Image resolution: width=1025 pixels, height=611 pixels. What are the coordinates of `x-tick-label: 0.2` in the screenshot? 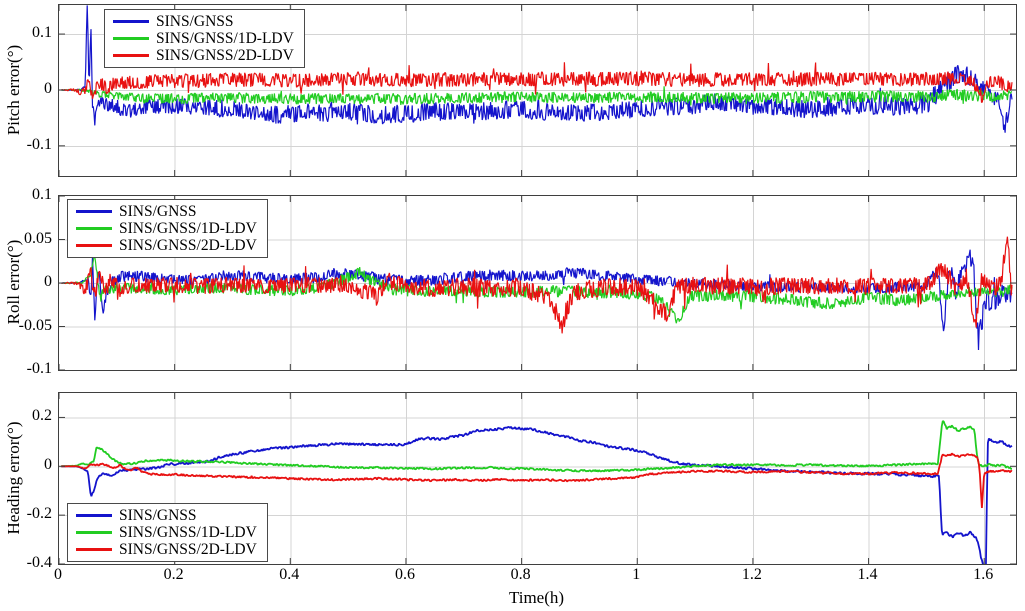 It's located at (173, 574).